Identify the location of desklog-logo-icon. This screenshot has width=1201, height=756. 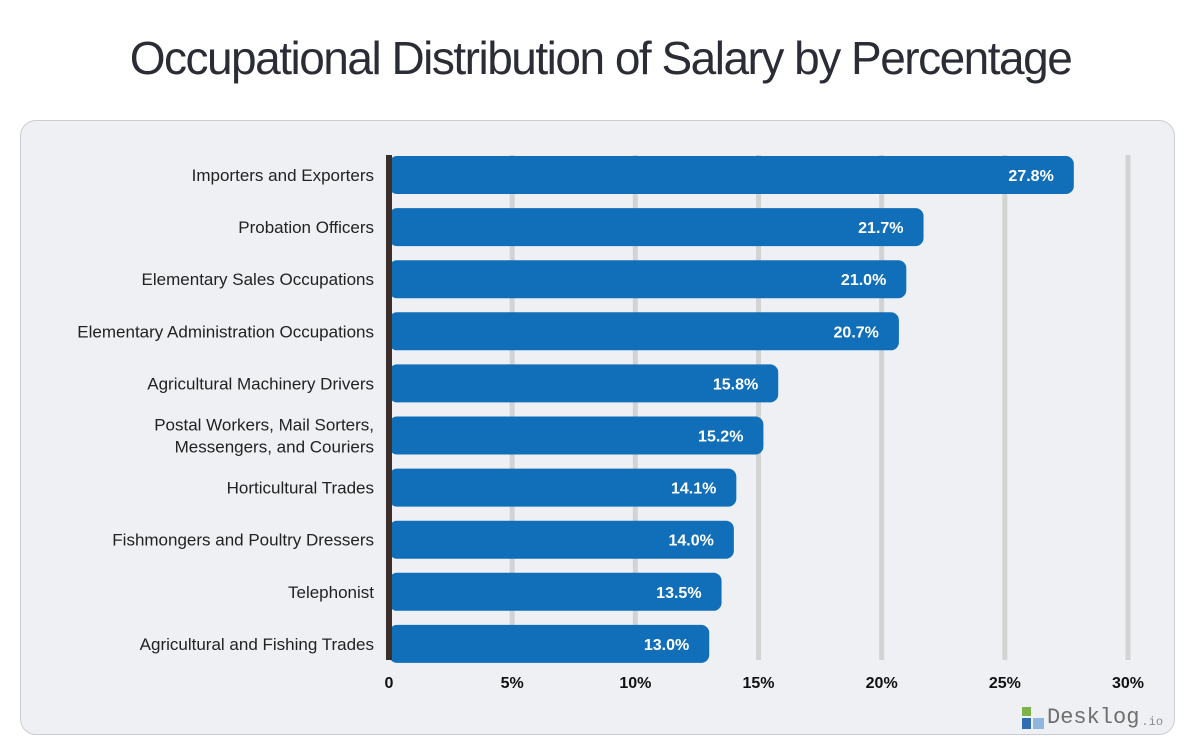
(1033, 718).